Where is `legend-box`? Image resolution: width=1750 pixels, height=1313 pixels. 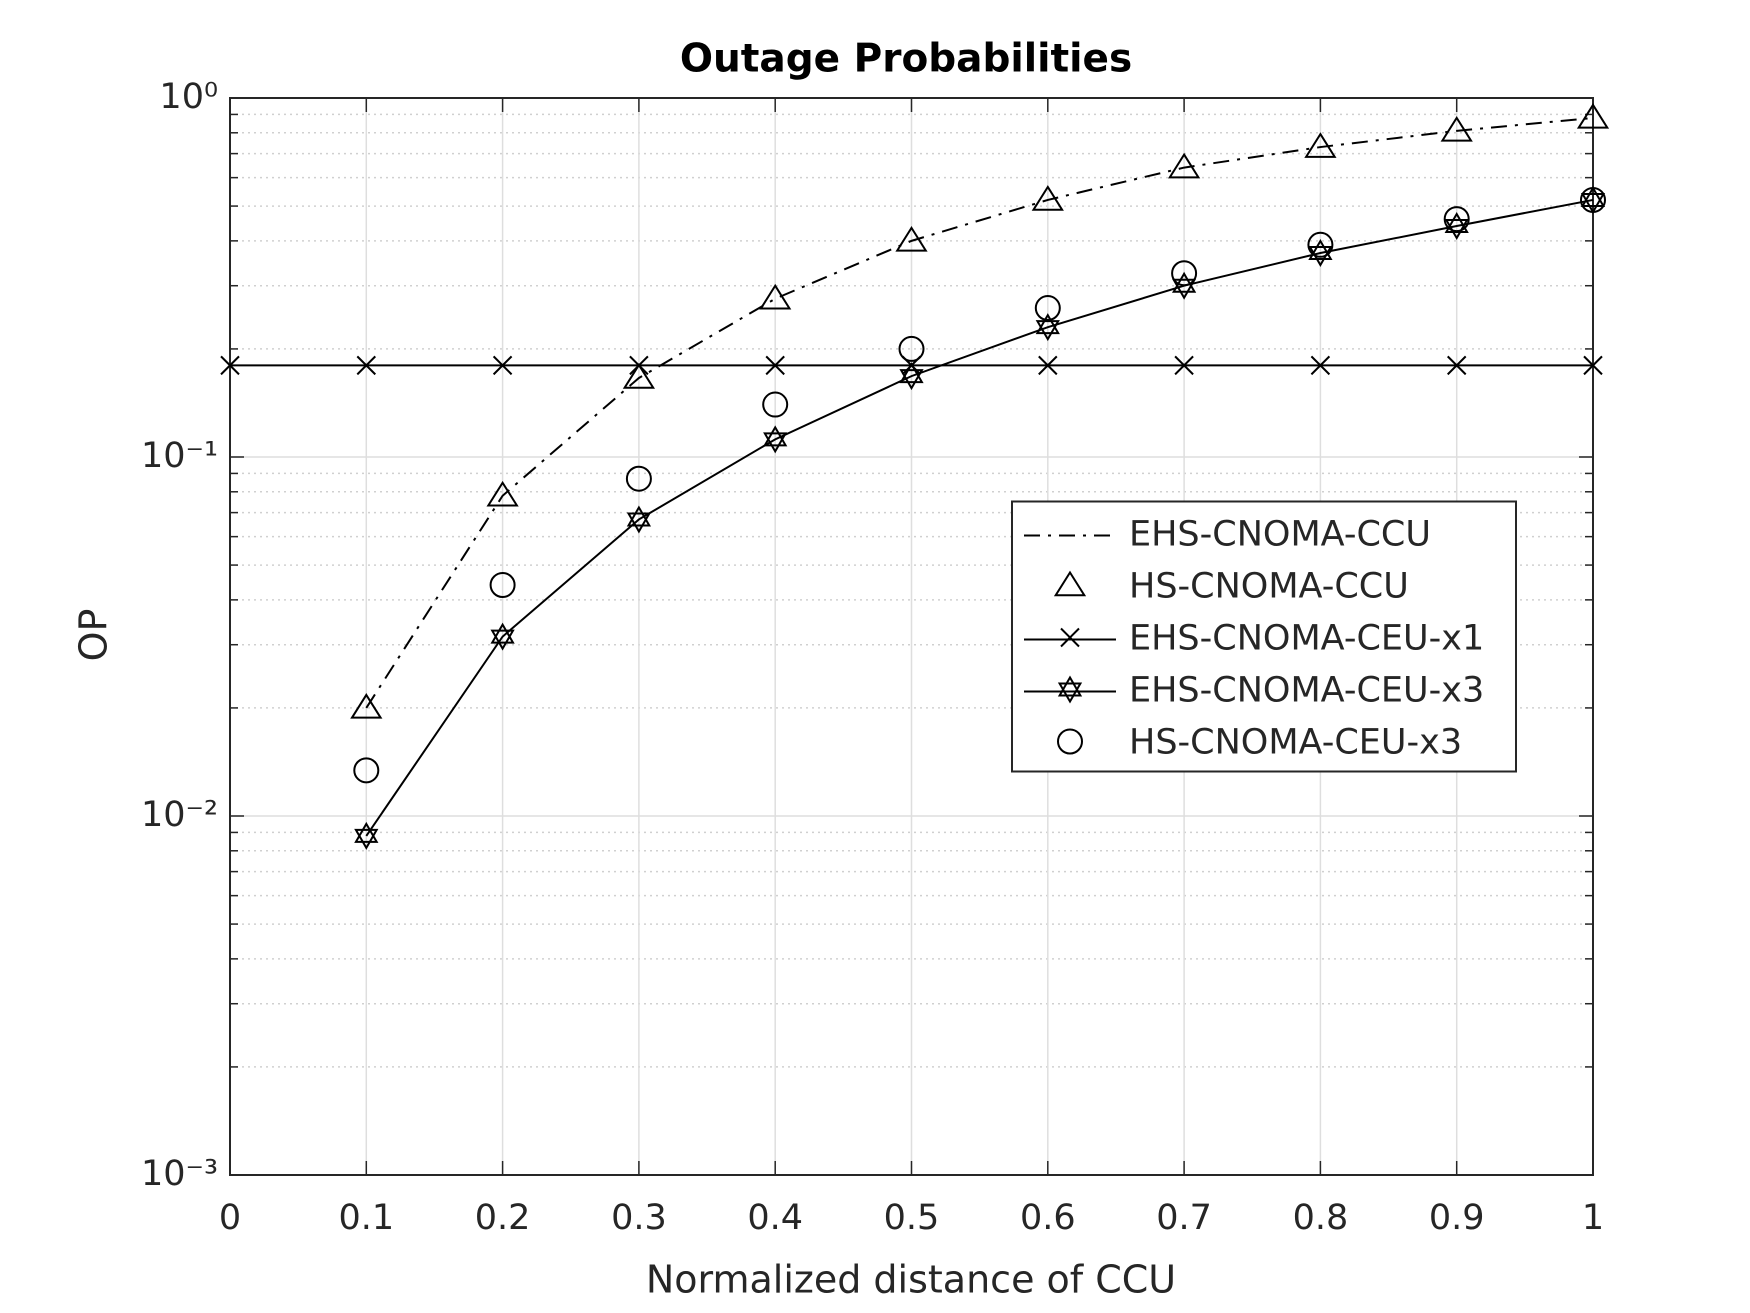 legend-box is located at coordinates (1264, 636).